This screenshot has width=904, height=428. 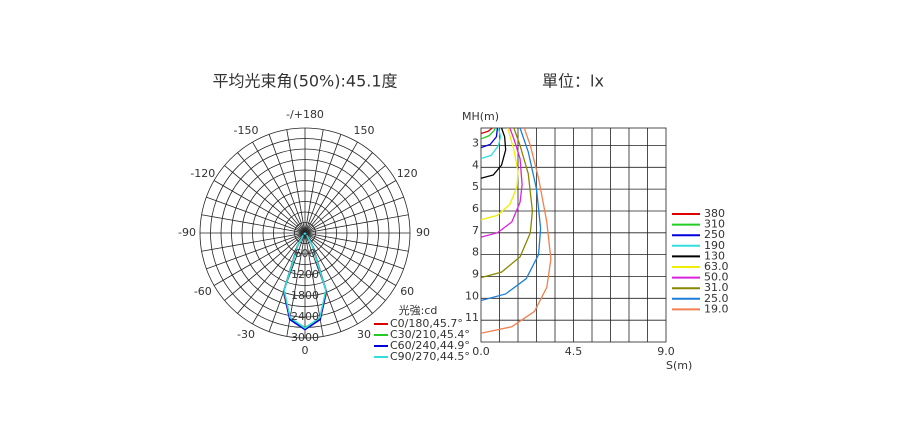 What do you see at coordinates (716, 308) in the screenshot?
I see `legend-label: 19.0` at bounding box center [716, 308].